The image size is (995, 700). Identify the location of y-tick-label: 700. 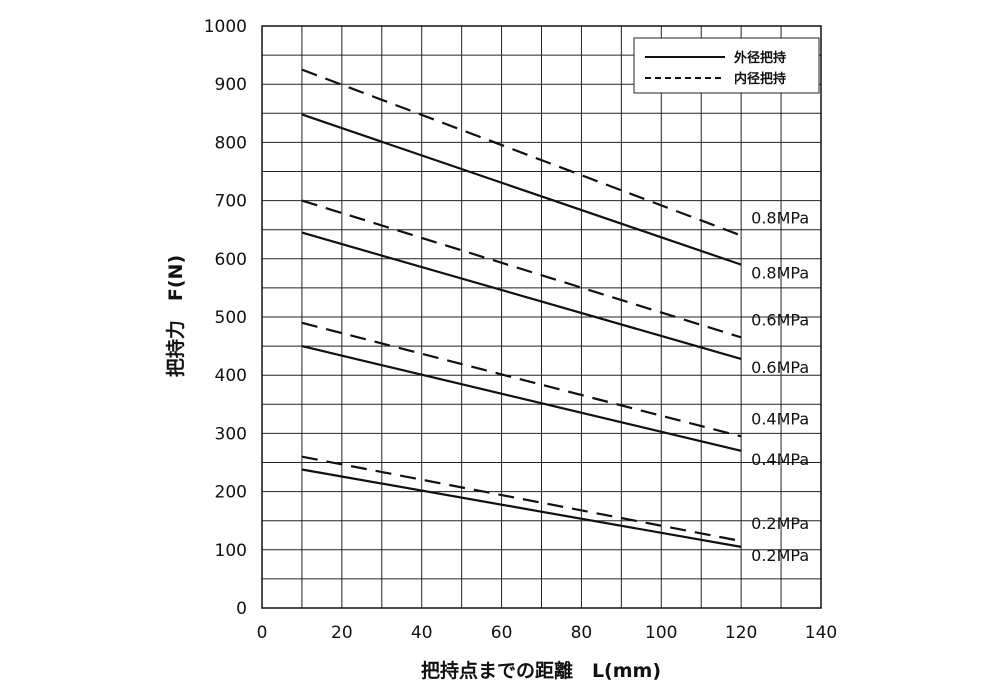
(231, 202).